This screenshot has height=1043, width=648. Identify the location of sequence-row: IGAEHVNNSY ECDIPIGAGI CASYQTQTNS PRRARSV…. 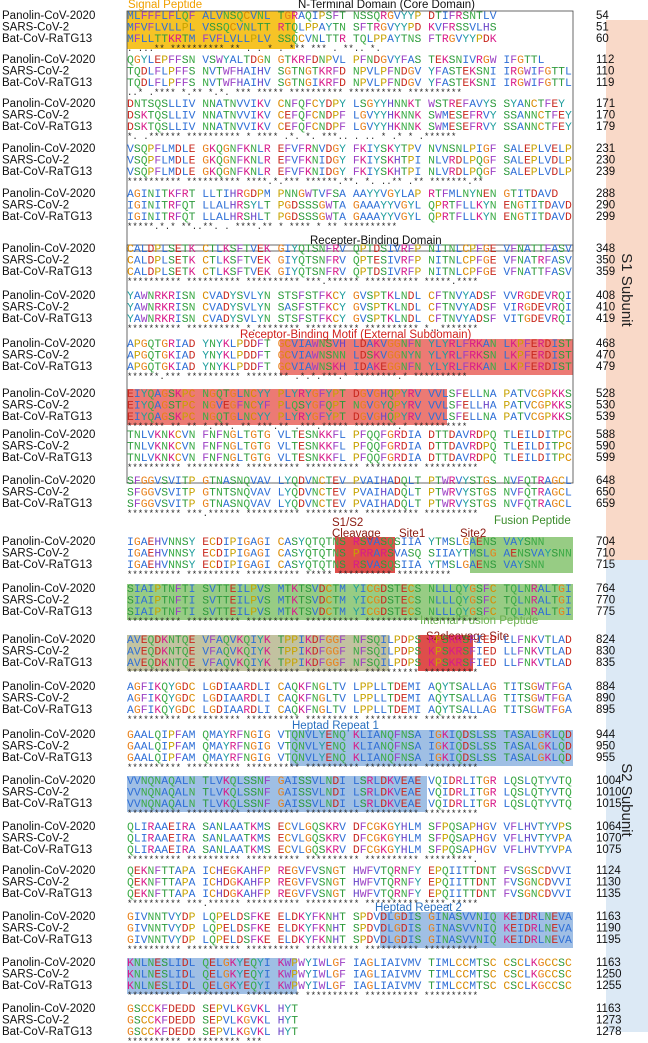
(349, 555).